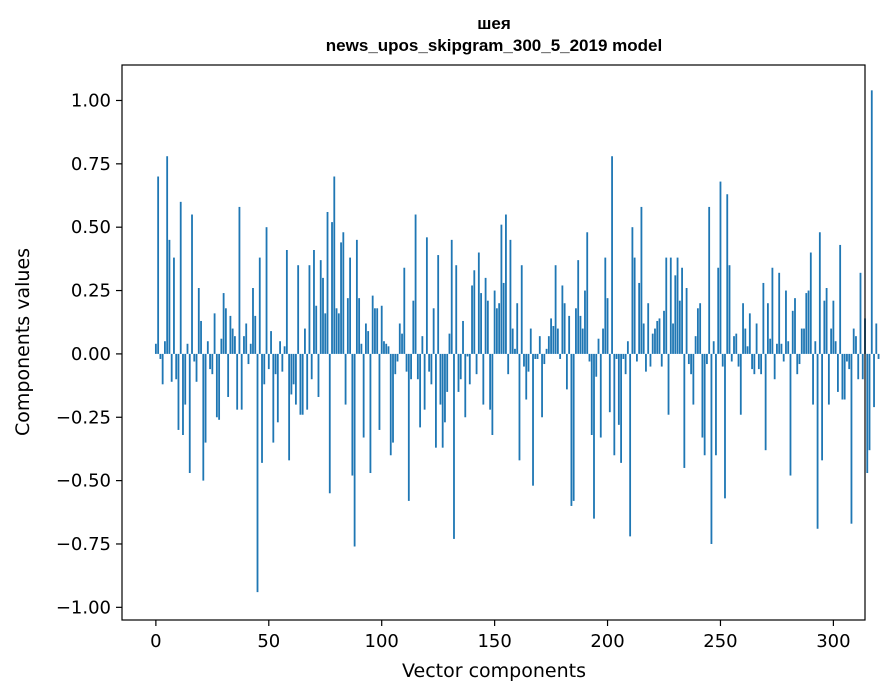 The width and height of the screenshot is (880, 696). I want to click on x-tick-label: 100, so click(382, 641).